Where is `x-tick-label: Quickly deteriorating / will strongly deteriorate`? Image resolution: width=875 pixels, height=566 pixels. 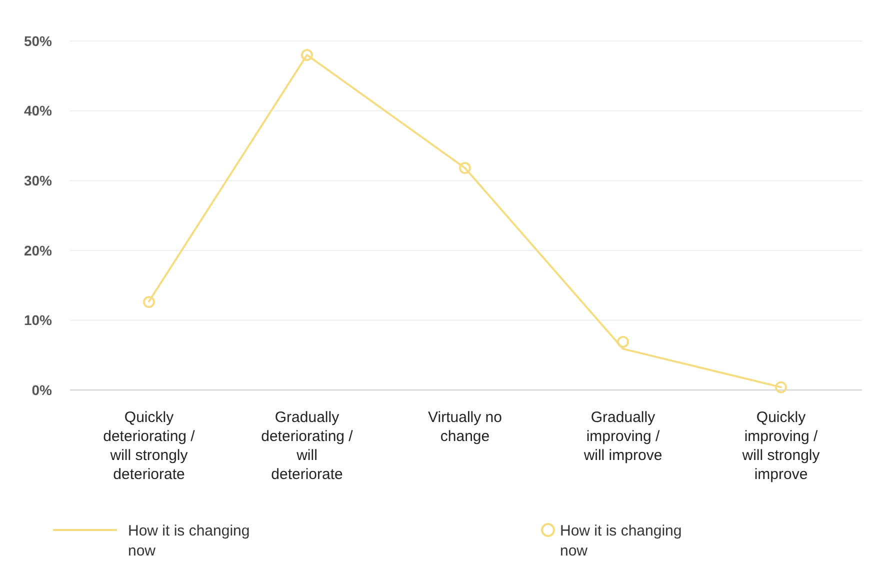
x-tick-label: Quickly deteriorating / will strongly deteriorate is located at coordinates (149, 446).